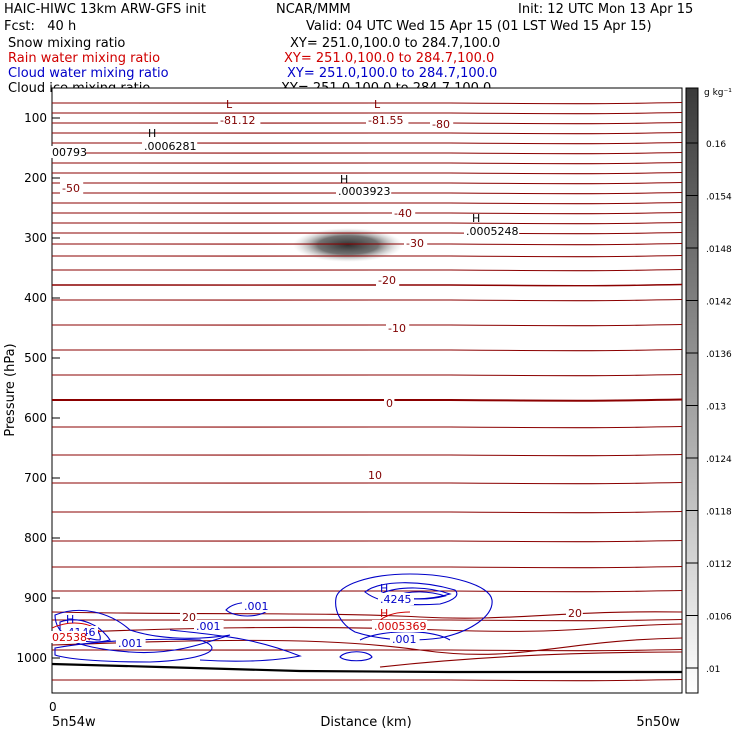 This screenshot has height=740, width=740. I want to click on colorbar-tick-label: .0112, so click(719, 565).